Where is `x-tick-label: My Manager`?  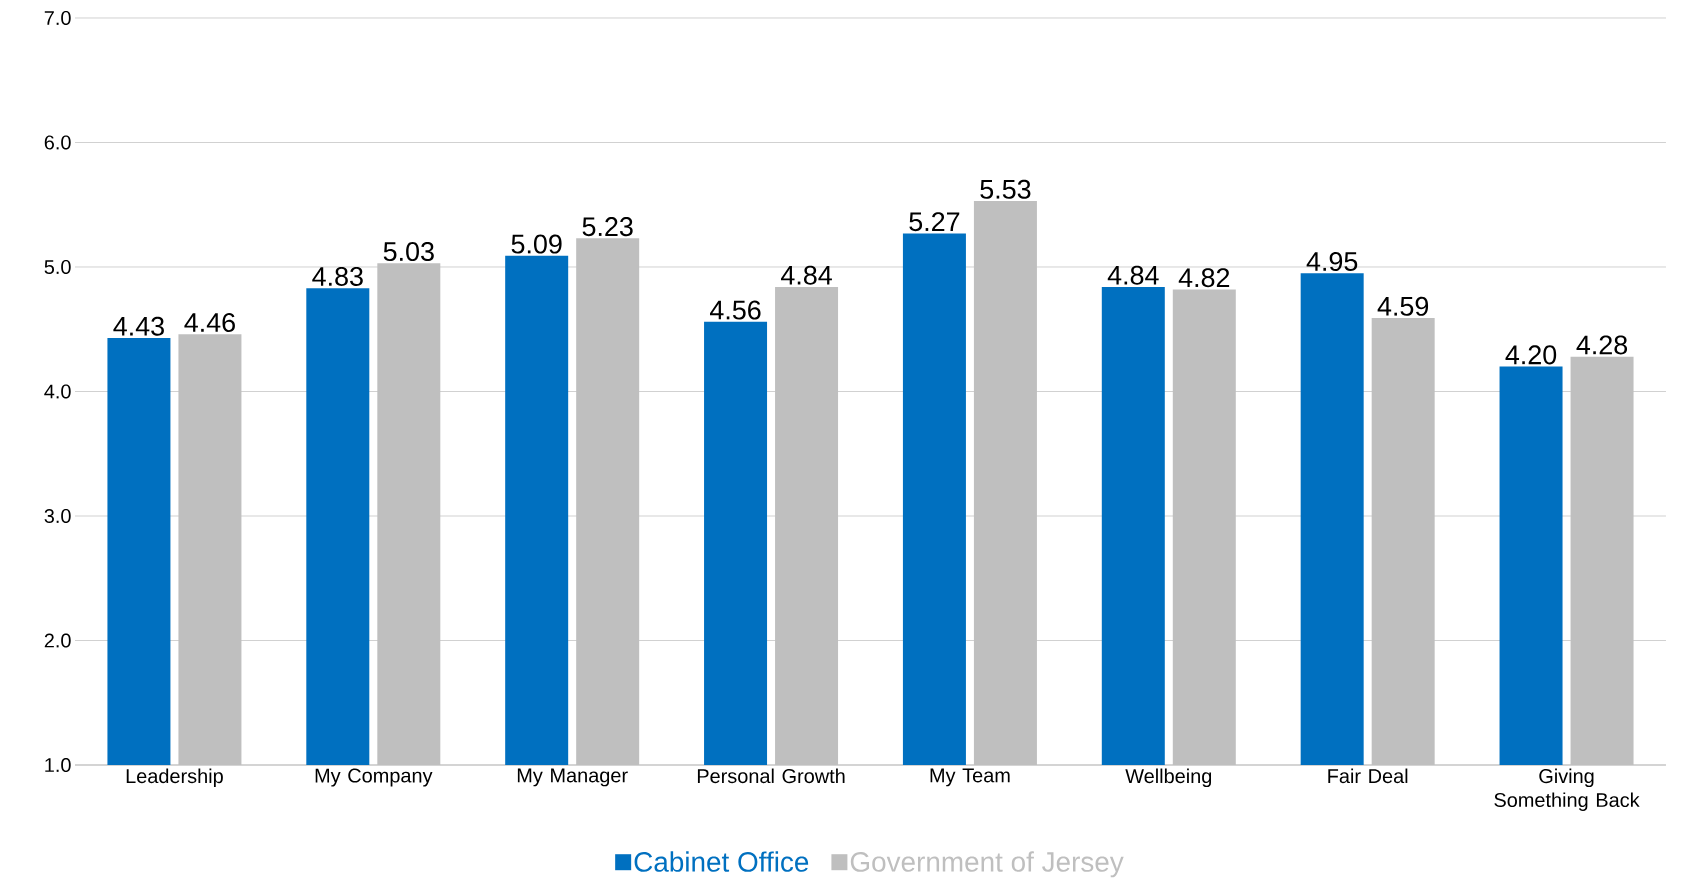
x-tick-label: My Manager is located at coordinates (572, 777).